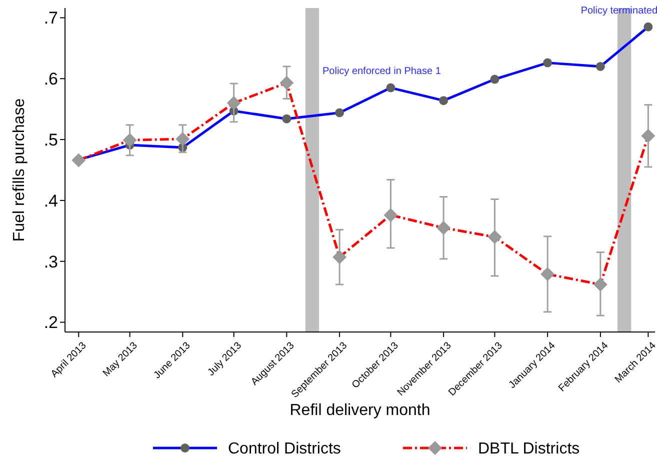  Describe the element at coordinates (51, 140) in the screenshot. I see `y-tick-label: .5` at that location.